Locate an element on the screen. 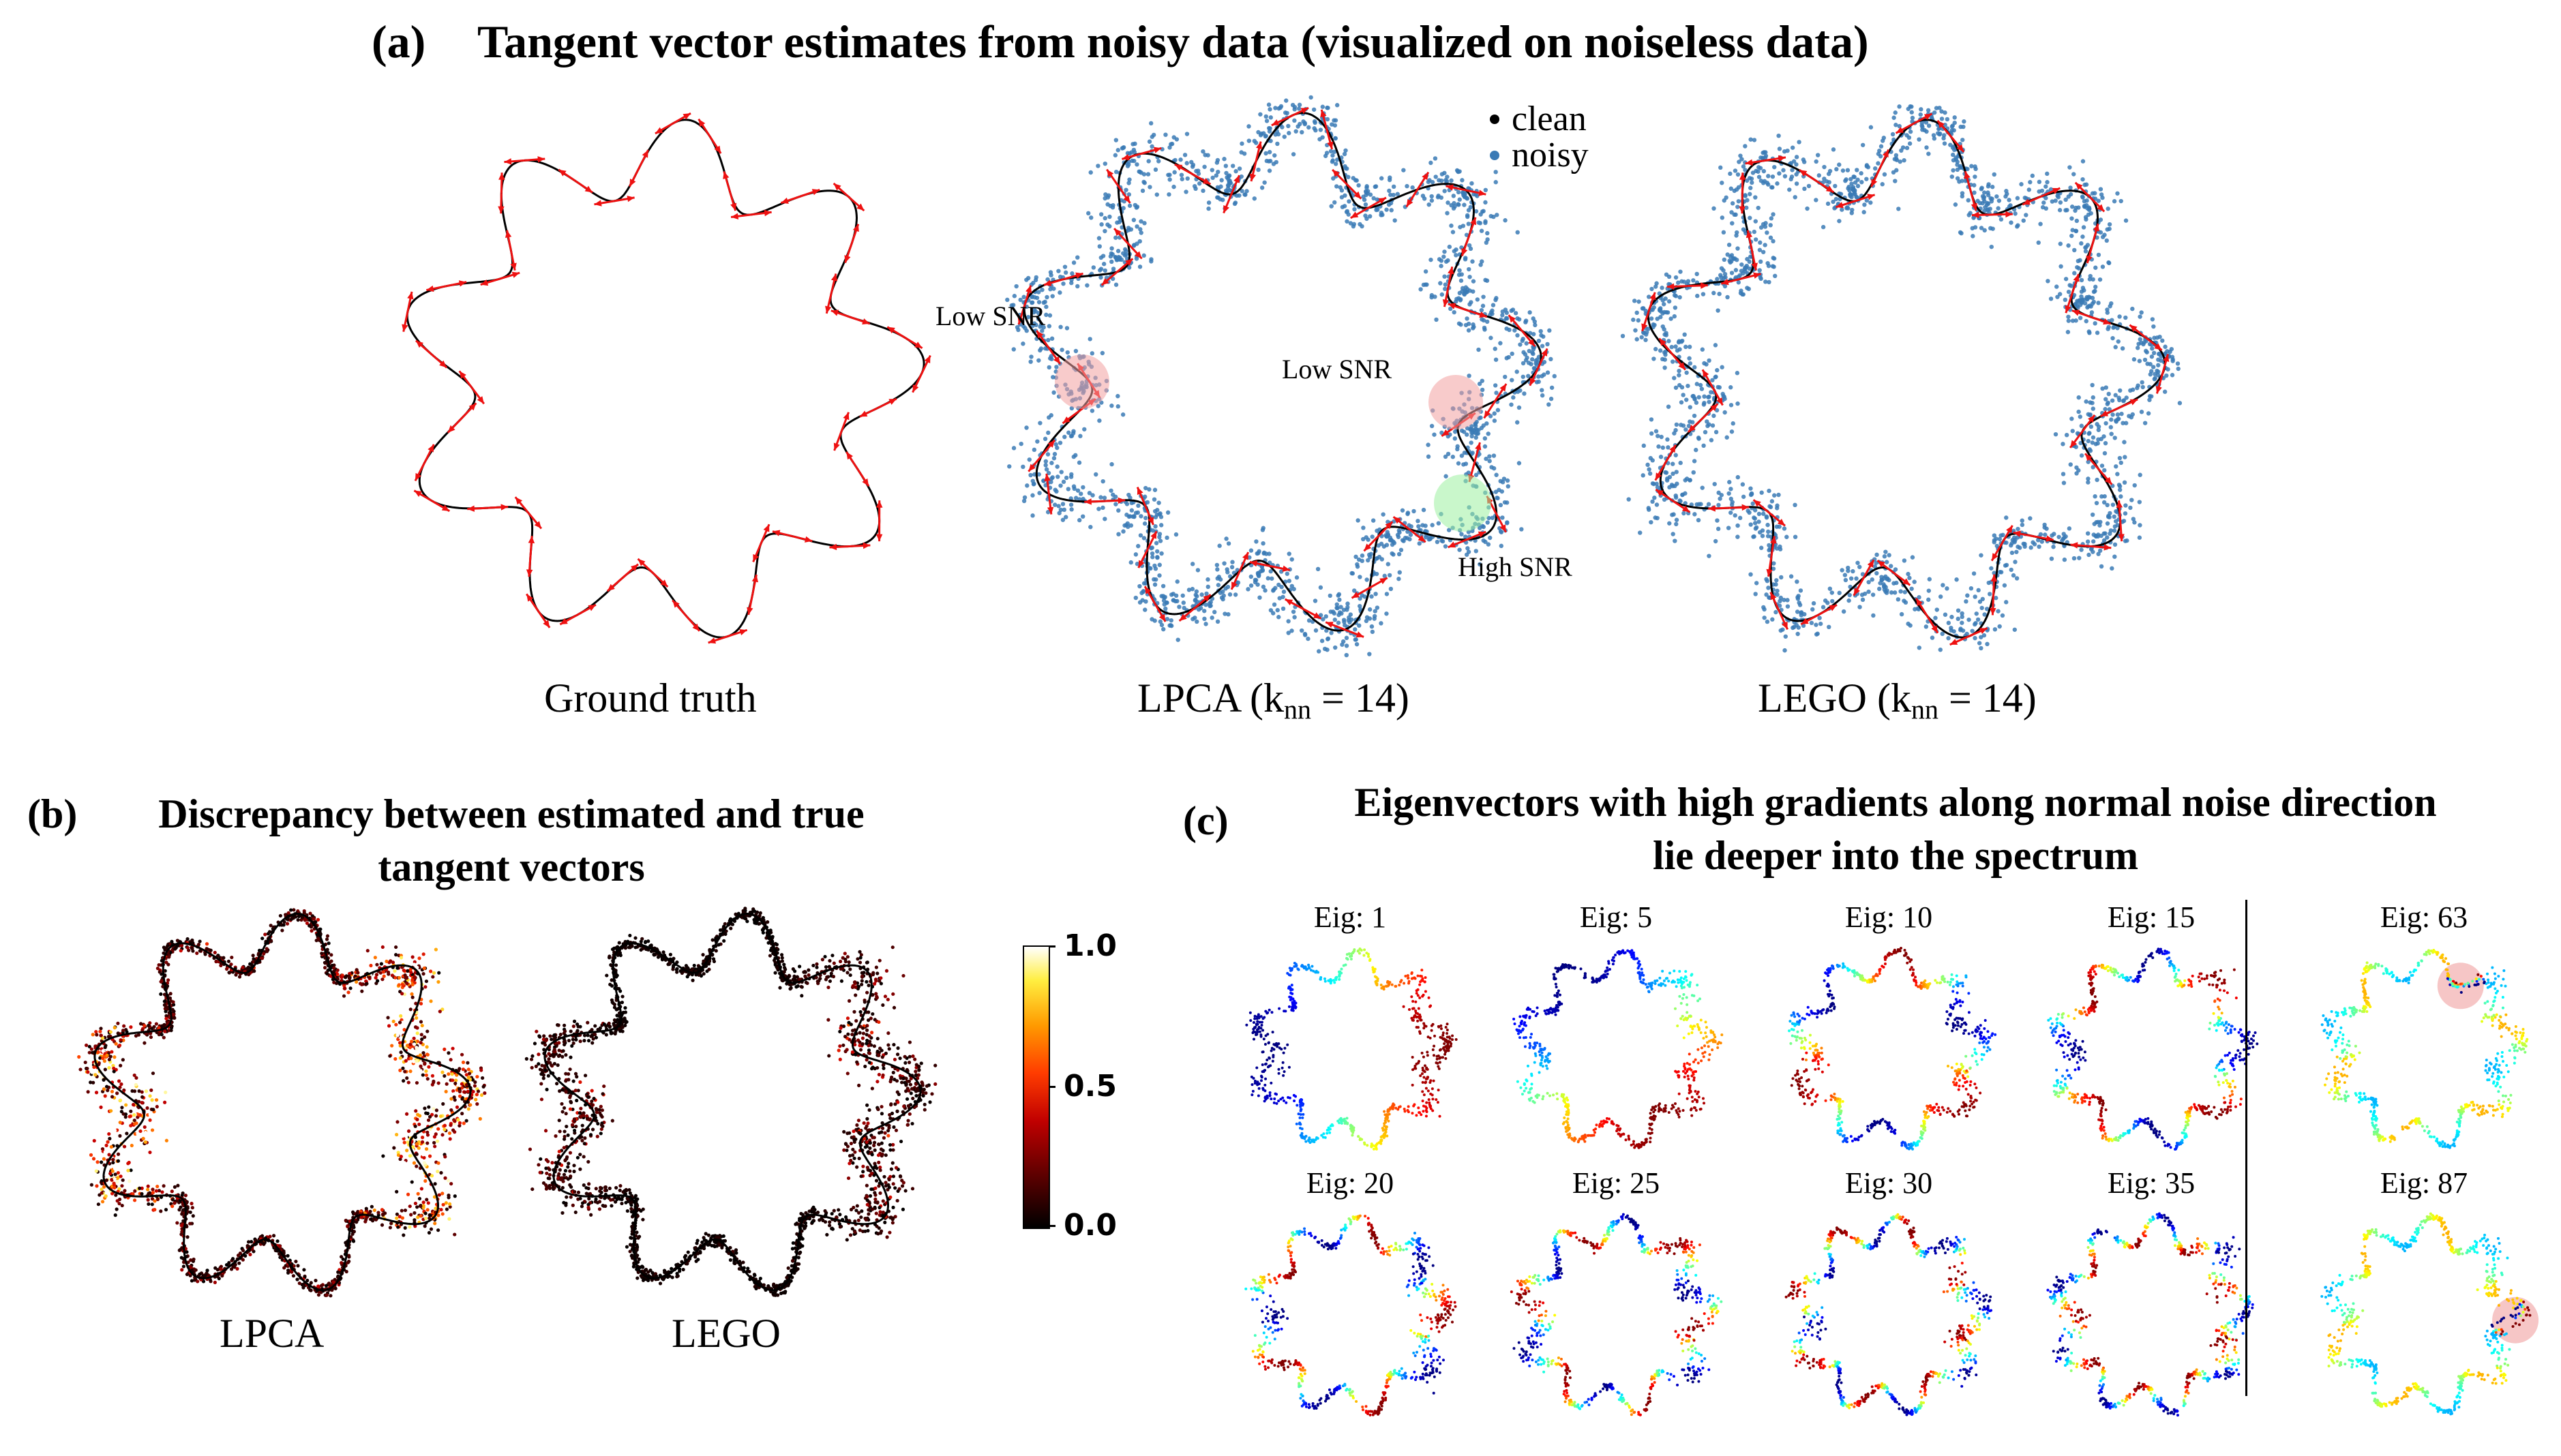 Image resolution: width=2561 pixels, height=1456 pixels. lpca-caption-main: LPCA (k is located at coordinates (1211, 698).